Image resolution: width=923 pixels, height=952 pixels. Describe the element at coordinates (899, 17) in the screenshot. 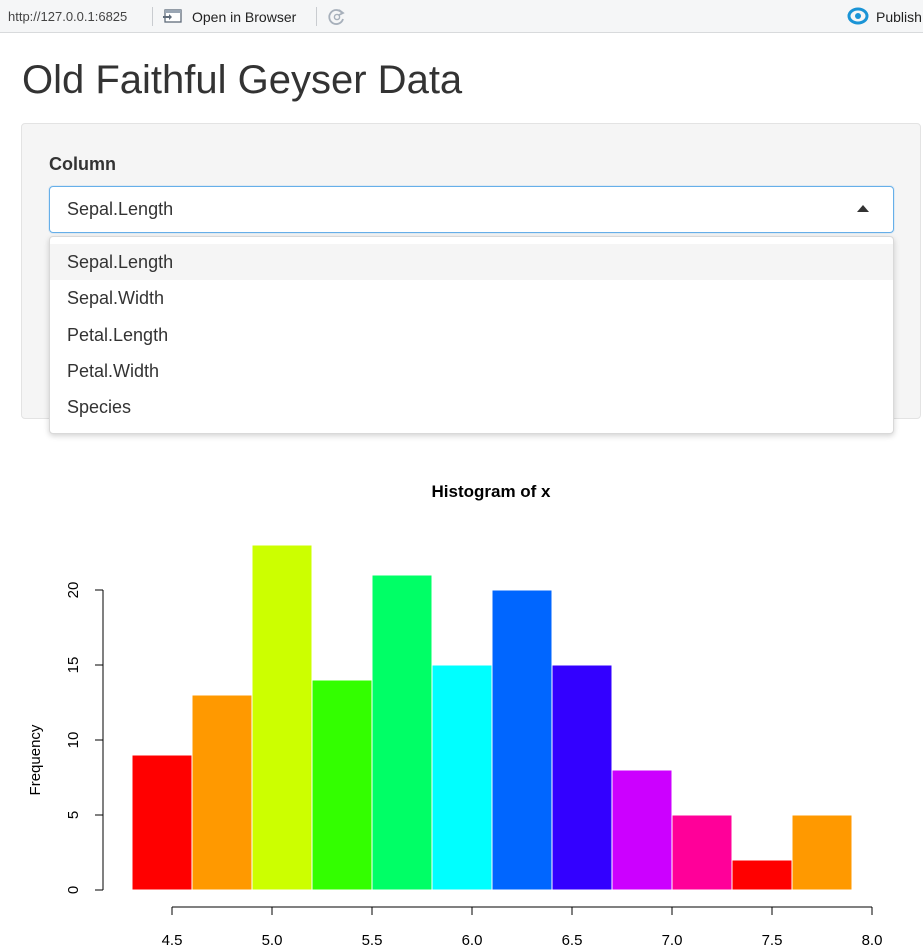

I see `publish-label: Publish` at that location.